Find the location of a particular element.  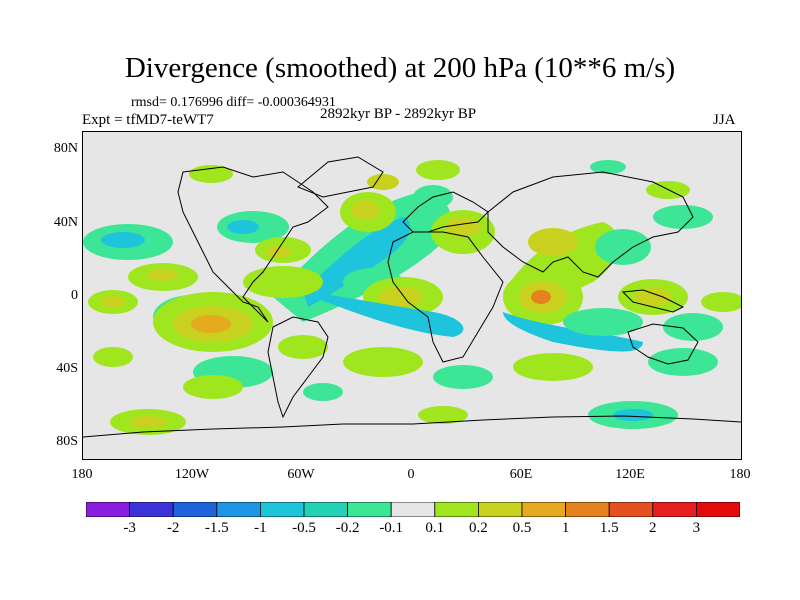

colorbar-swatches is located at coordinates (413, 509).